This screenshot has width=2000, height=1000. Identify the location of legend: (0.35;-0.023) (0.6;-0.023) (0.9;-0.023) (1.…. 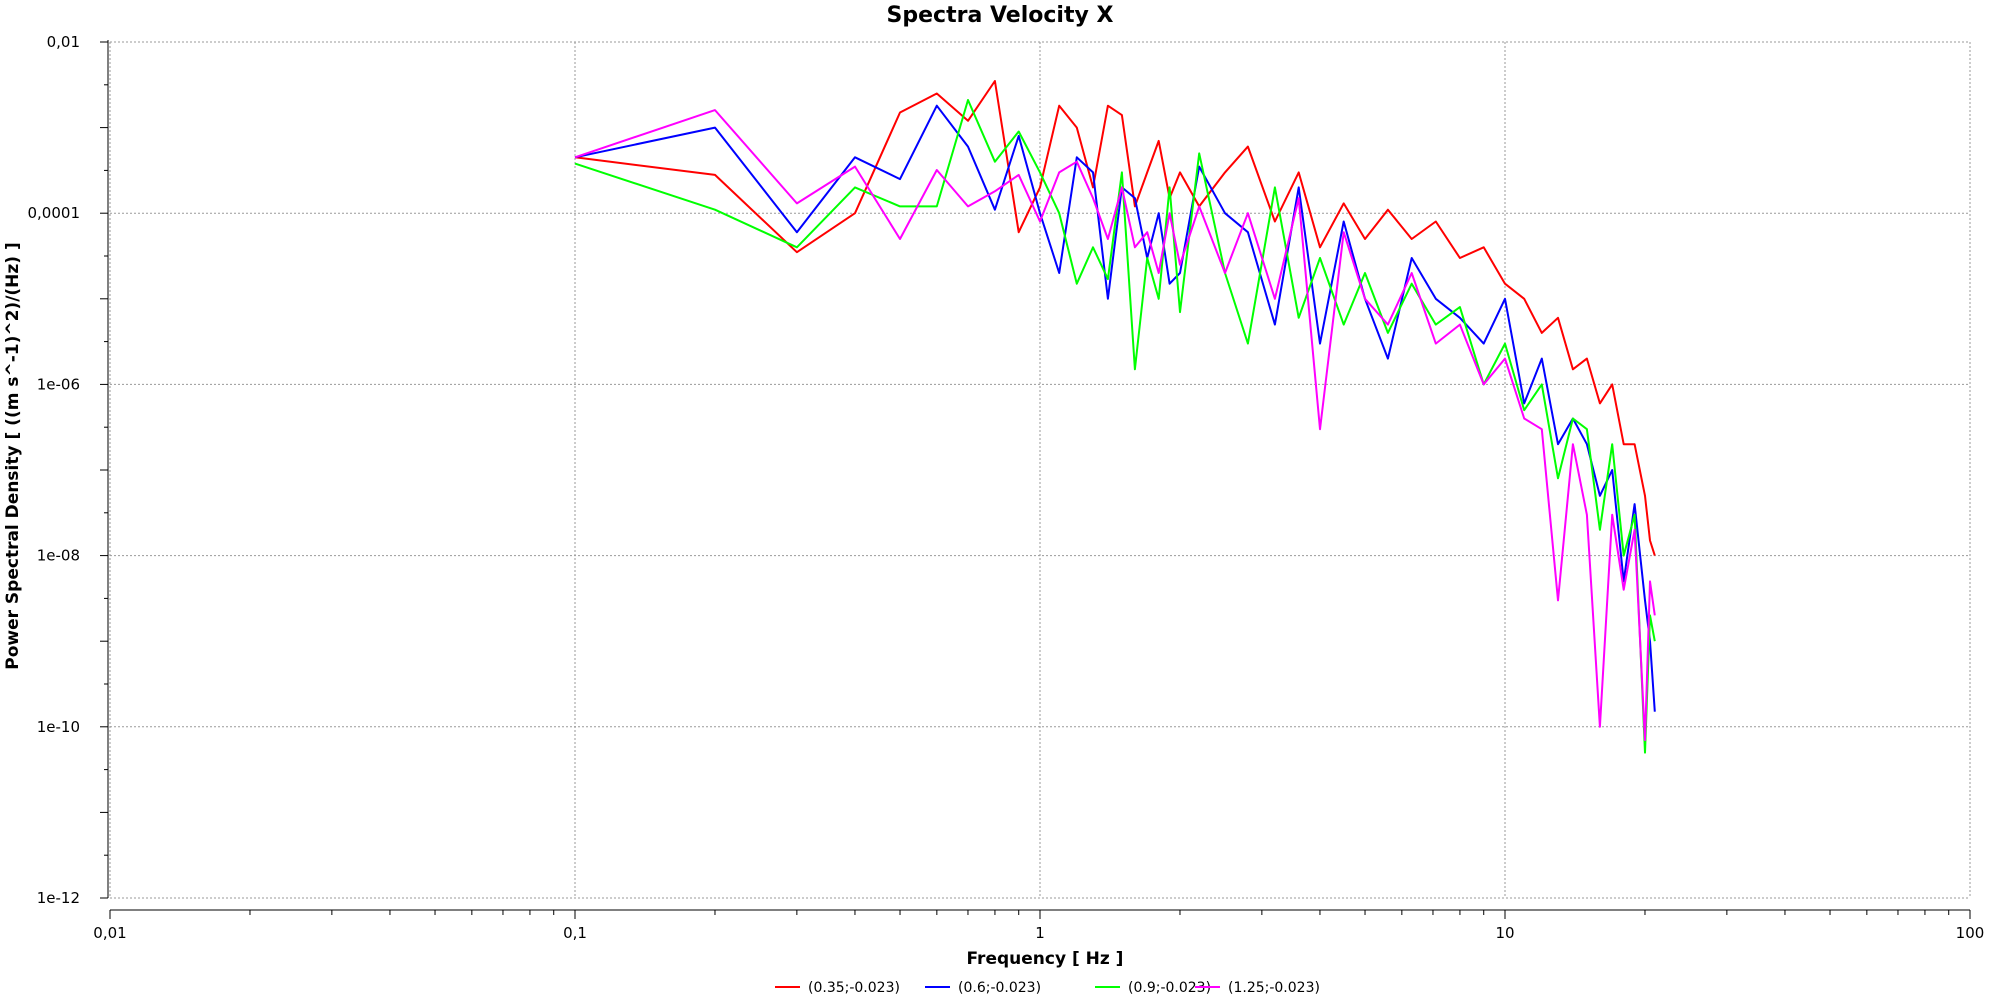
(1047, 988).